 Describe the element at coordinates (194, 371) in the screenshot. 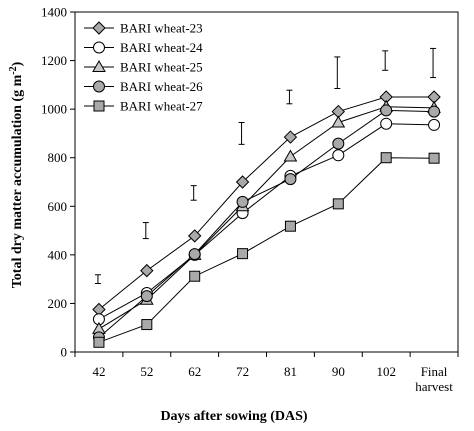

I see `x-tick-label: 62` at that location.